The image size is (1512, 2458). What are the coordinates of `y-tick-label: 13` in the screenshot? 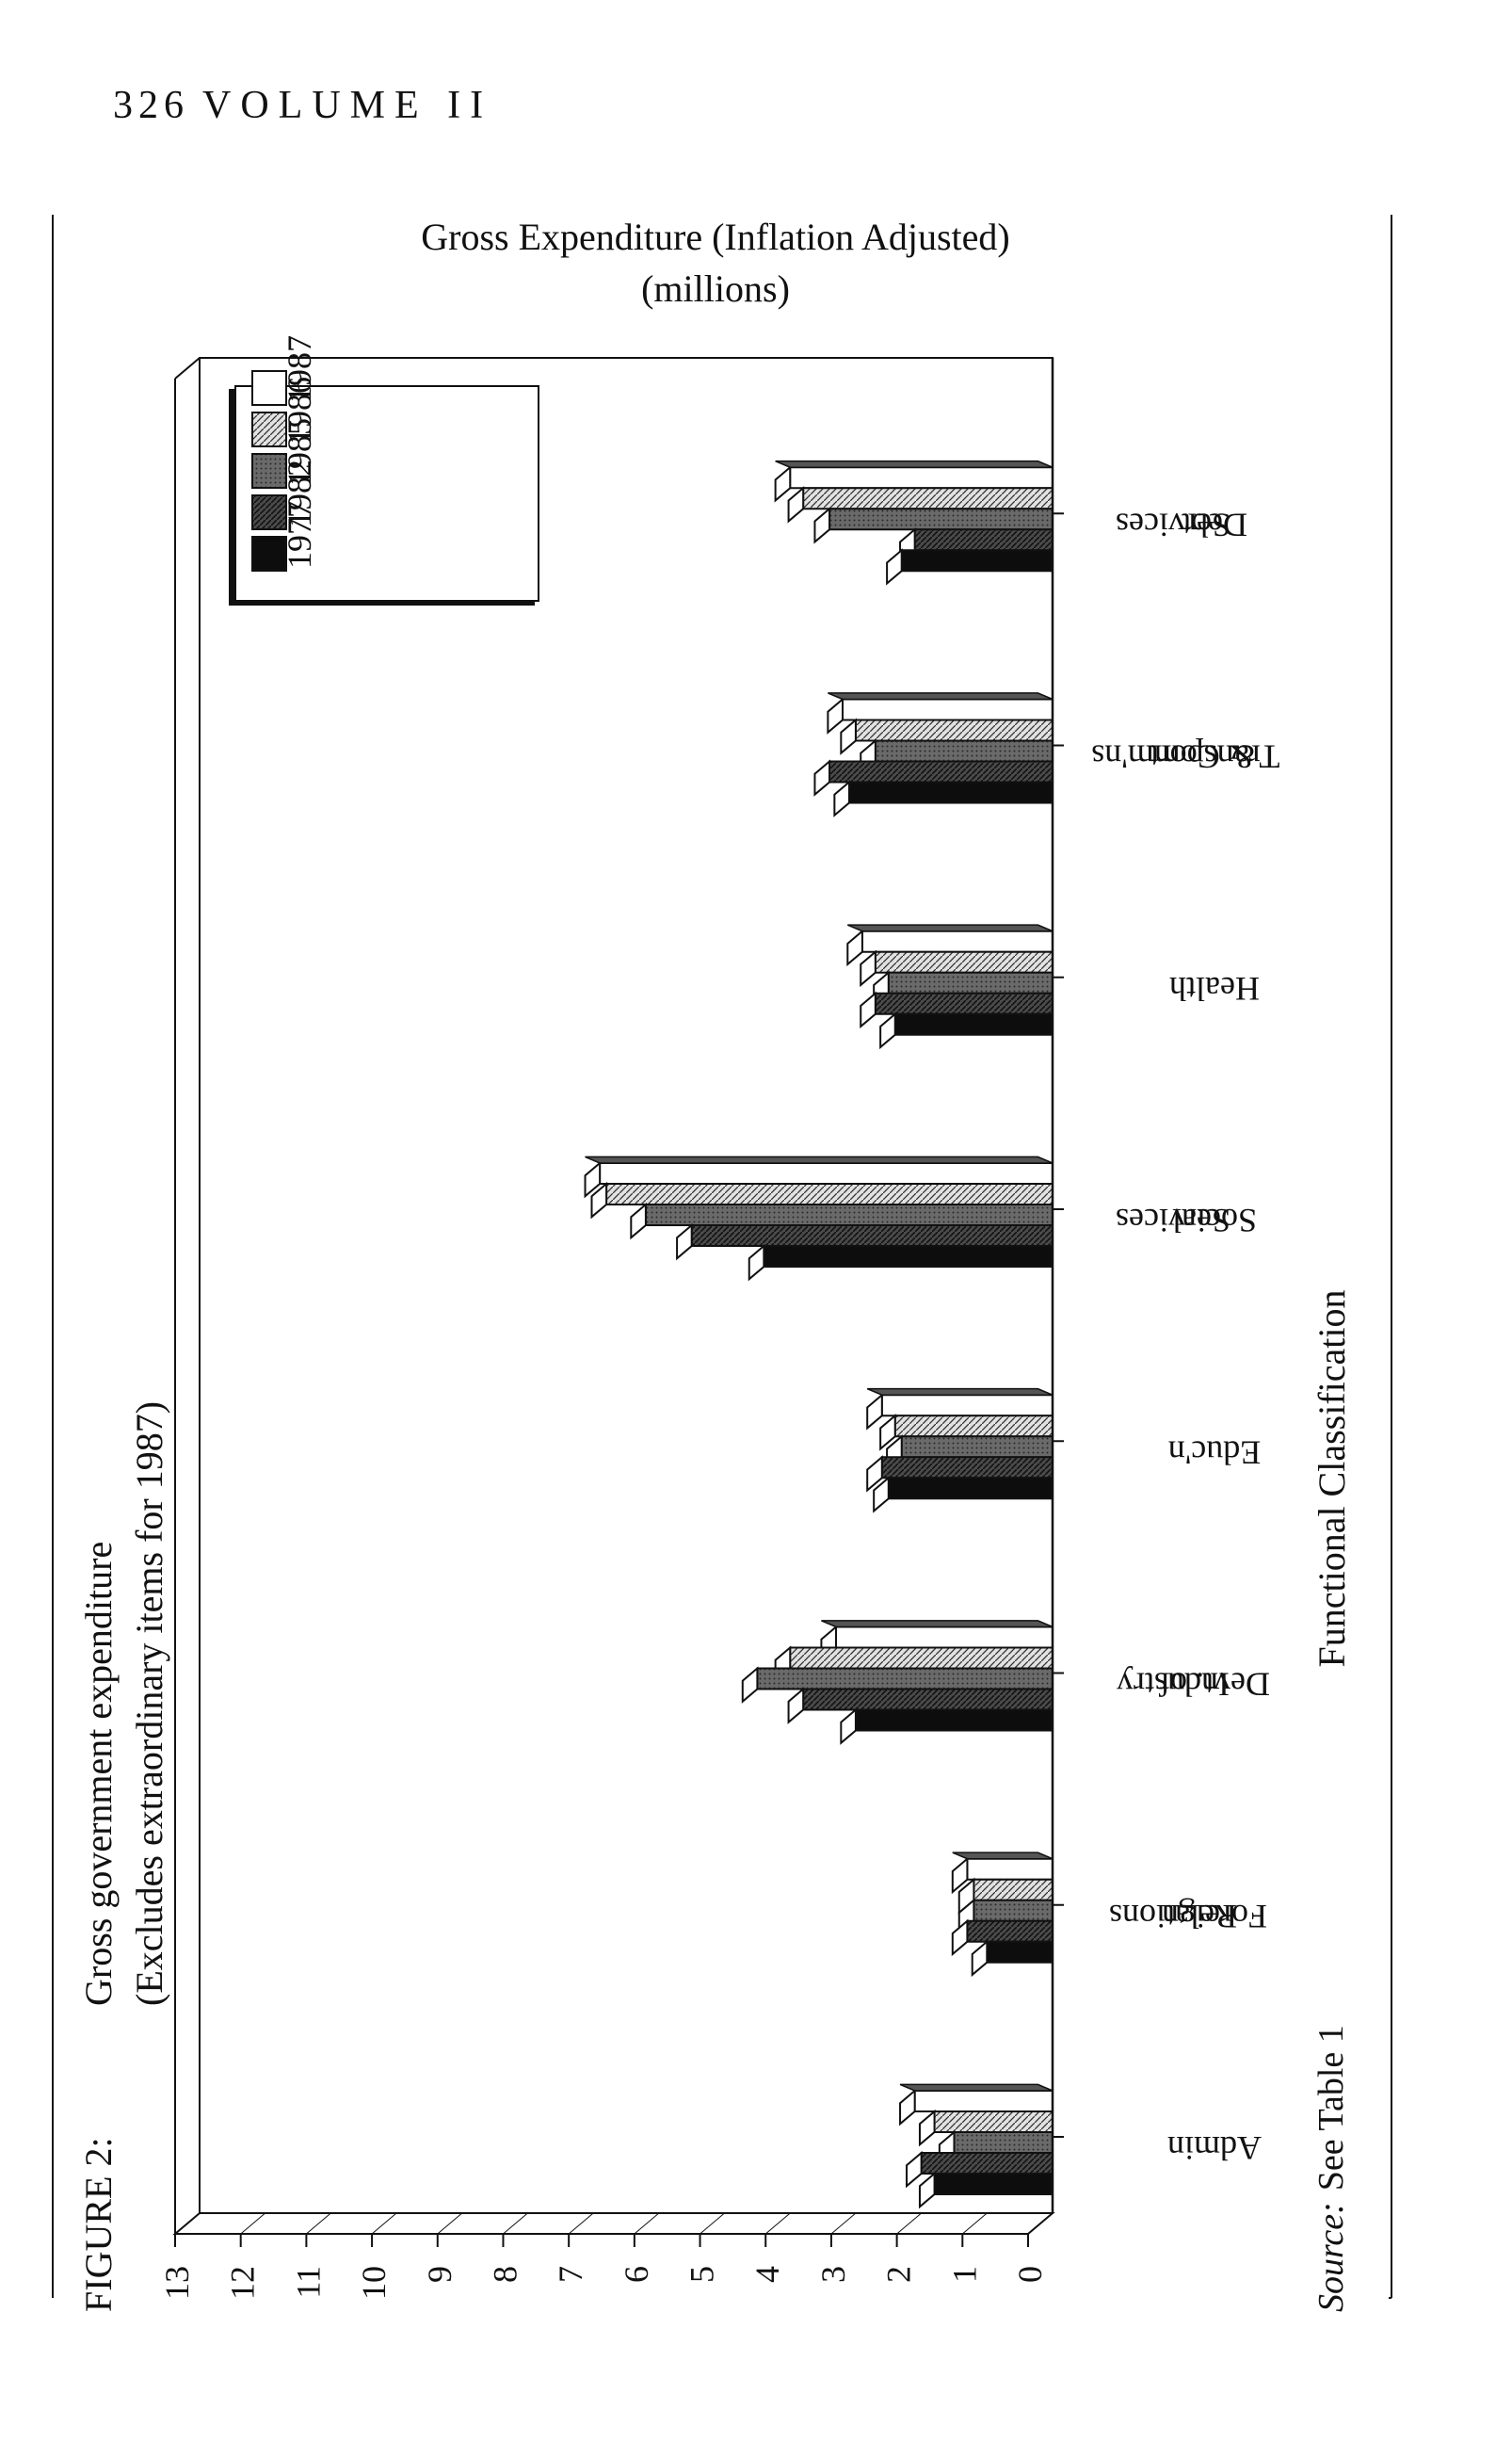 It's located at (177, 2283).